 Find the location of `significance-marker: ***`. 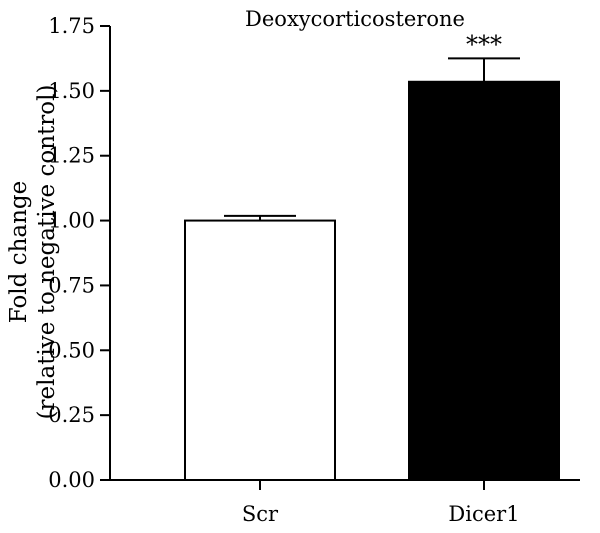

significance-marker: *** is located at coordinates (484, 44).